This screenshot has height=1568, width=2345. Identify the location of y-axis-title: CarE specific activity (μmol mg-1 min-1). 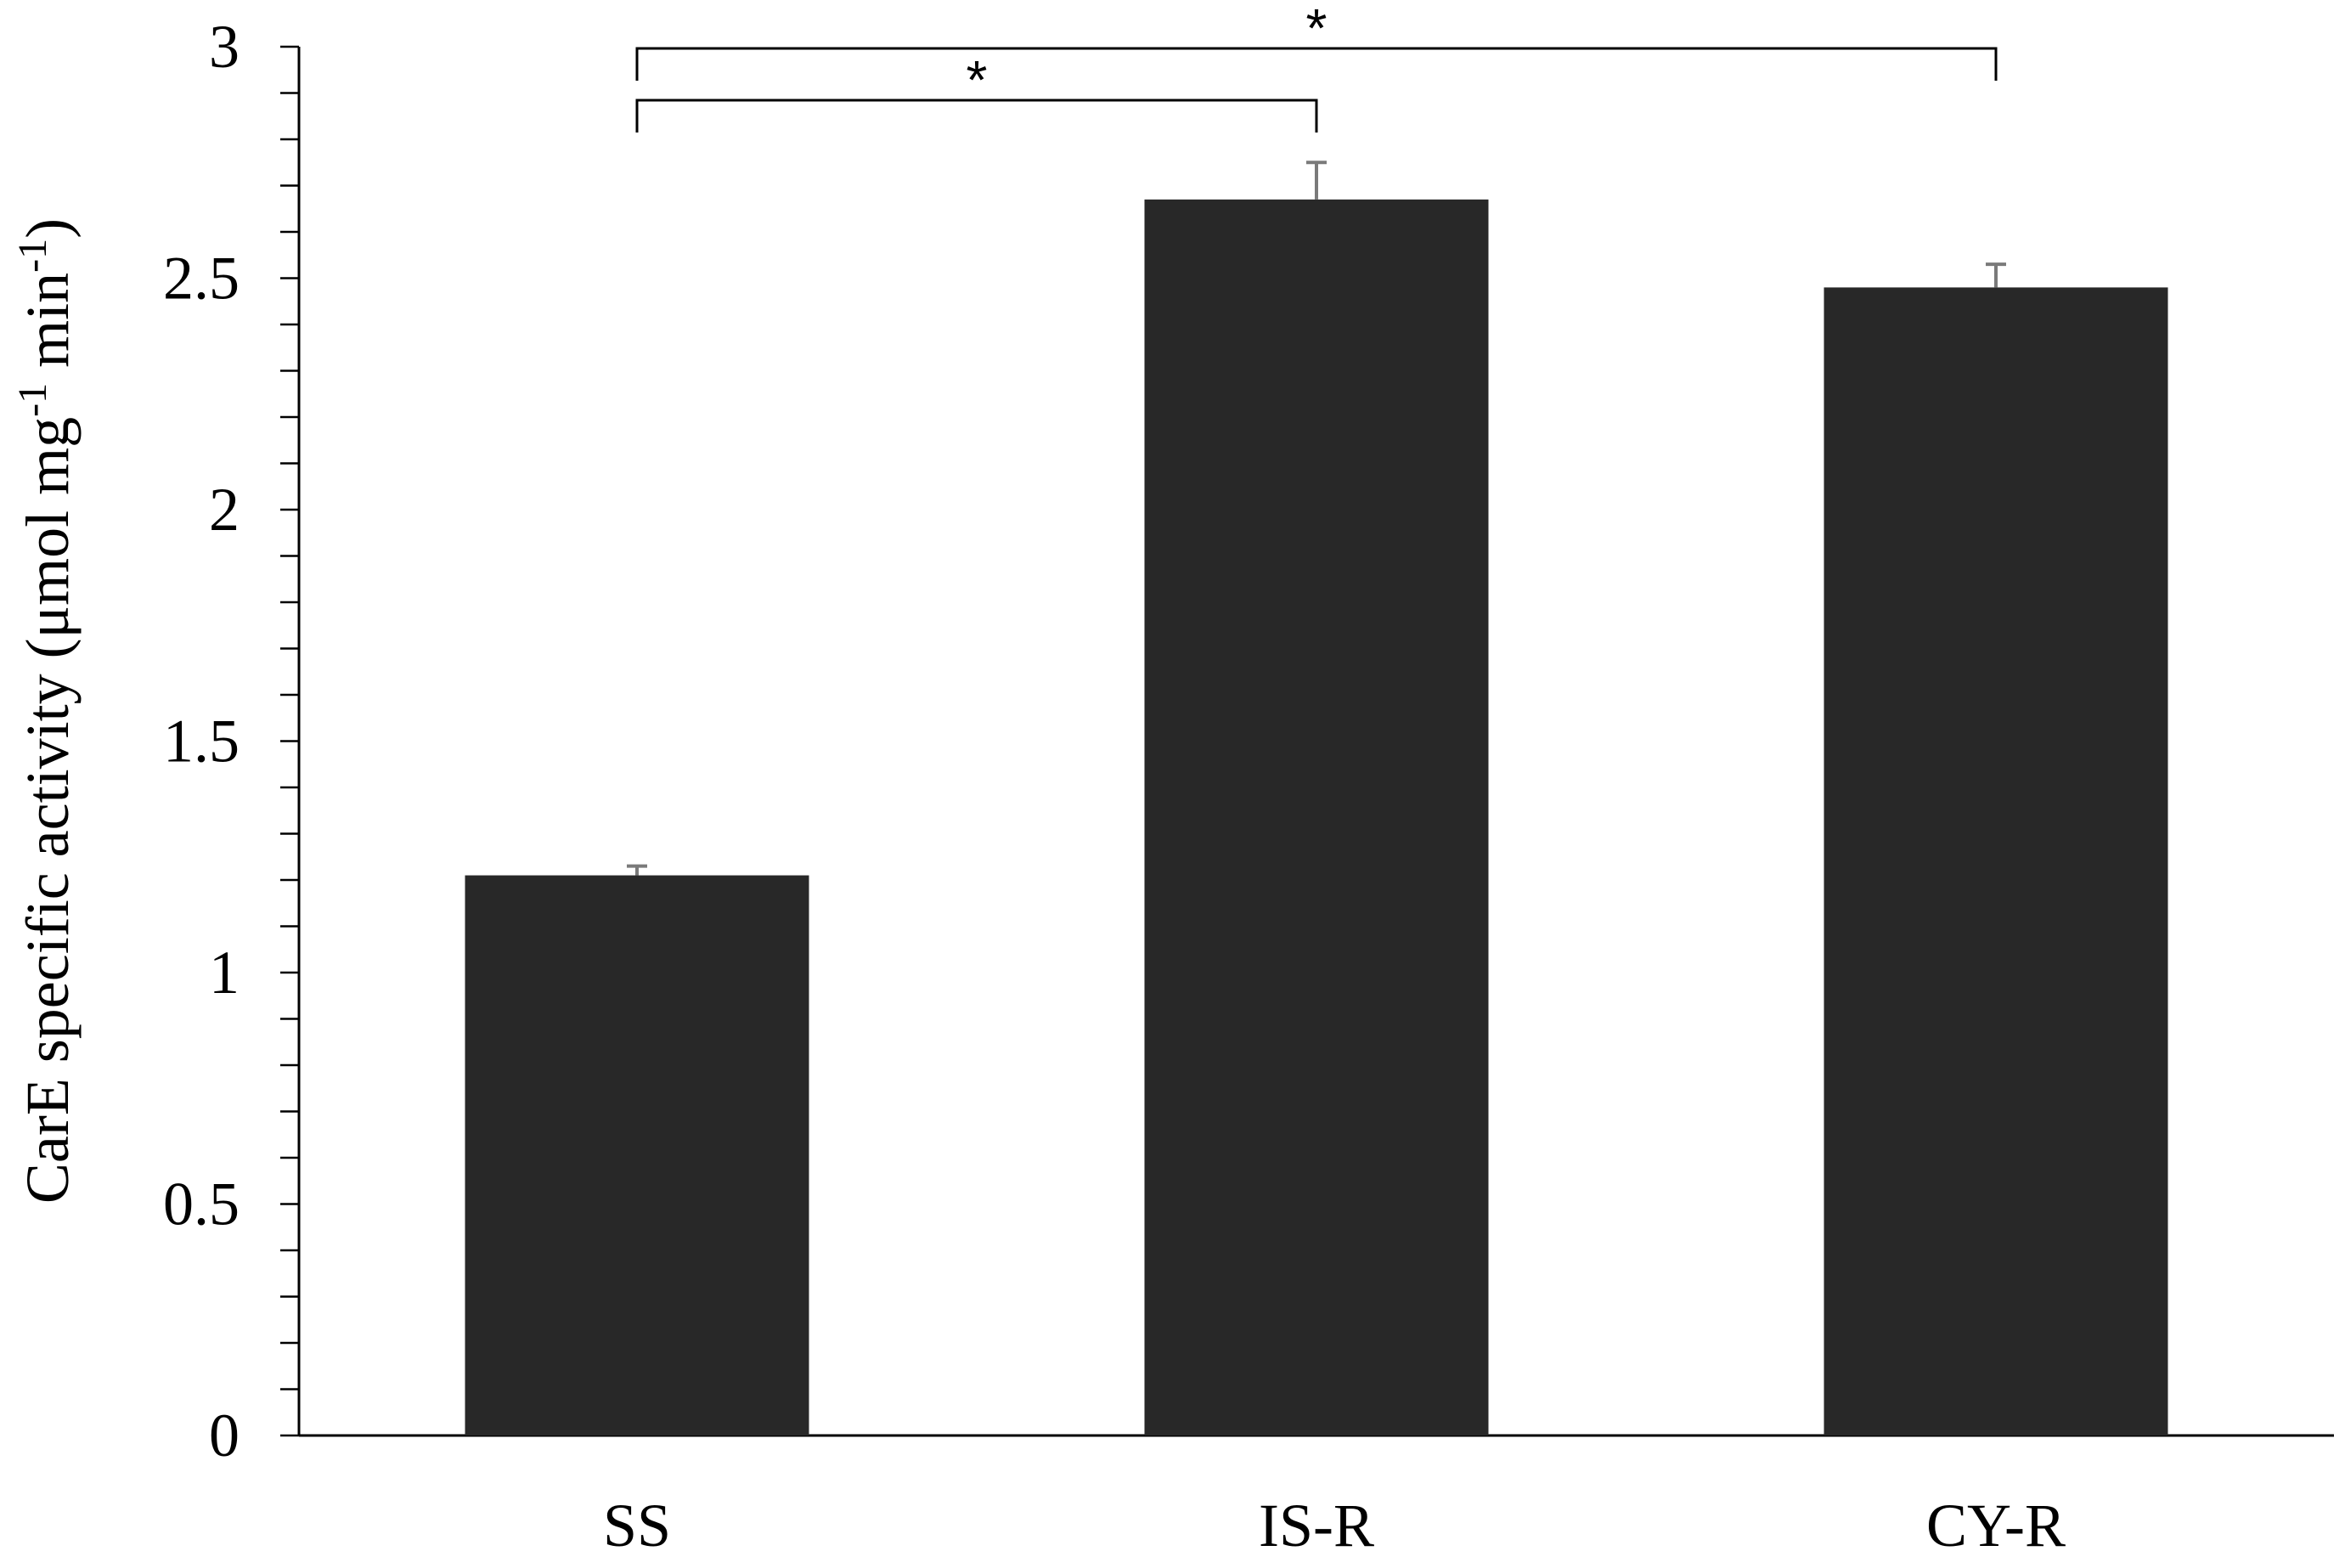
(46, 711).